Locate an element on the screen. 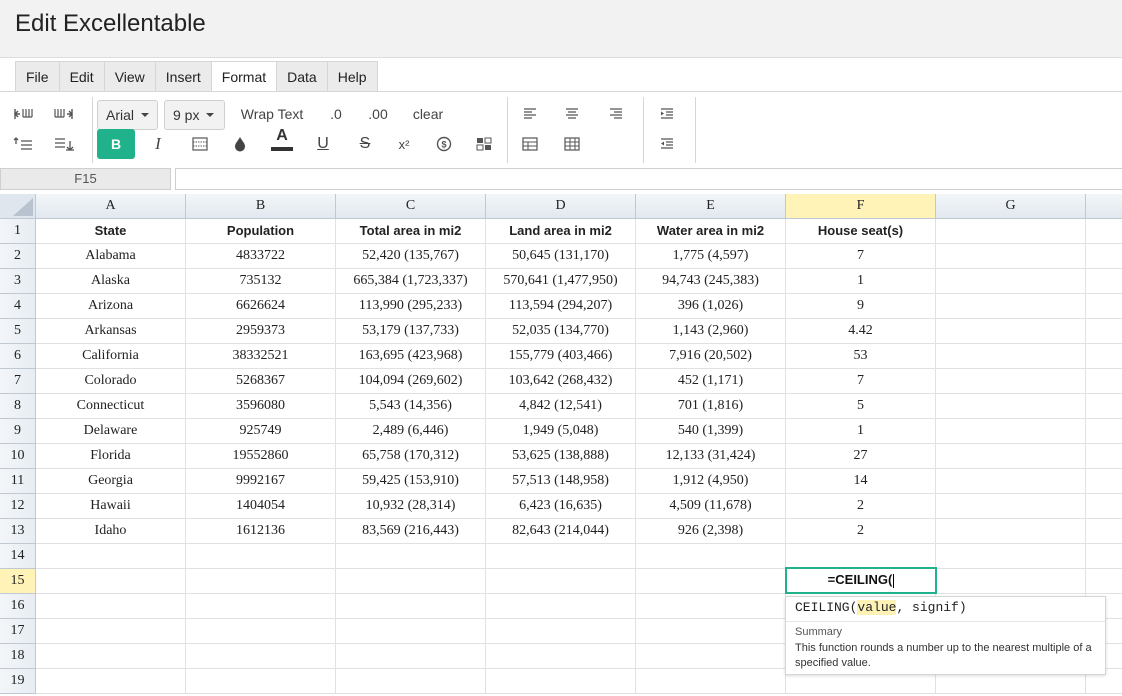 This screenshot has width=1122, height=696. borders-button is located at coordinates (200, 144).